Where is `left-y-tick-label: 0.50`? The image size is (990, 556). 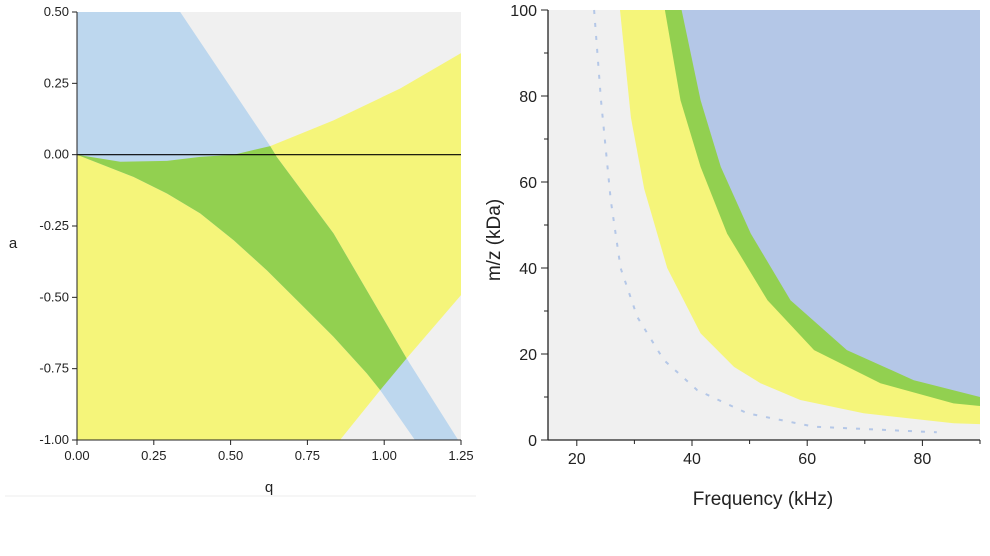
left-y-tick-label: 0.50 is located at coordinates (56, 11).